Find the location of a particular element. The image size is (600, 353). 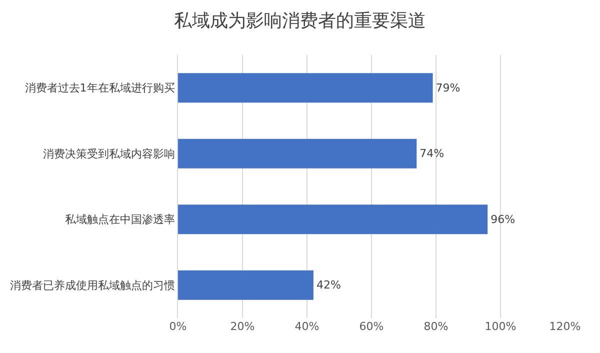

x-tick-label: 60% is located at coordinates (371, 326).